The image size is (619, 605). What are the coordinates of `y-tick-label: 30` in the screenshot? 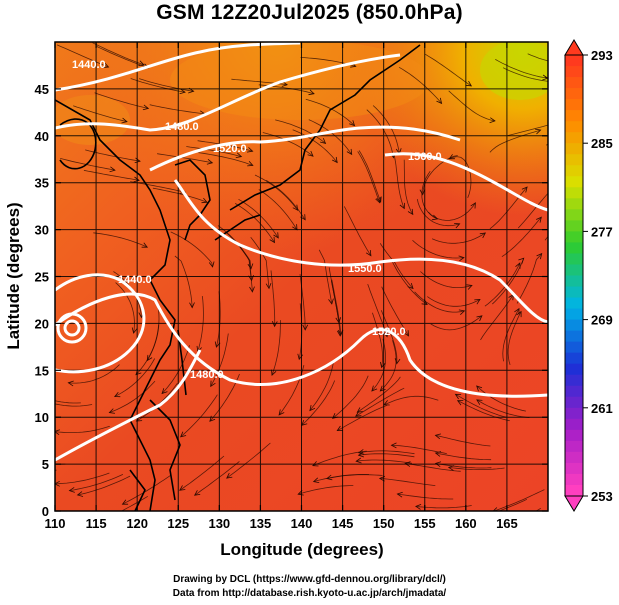 It's located at (42, 230).